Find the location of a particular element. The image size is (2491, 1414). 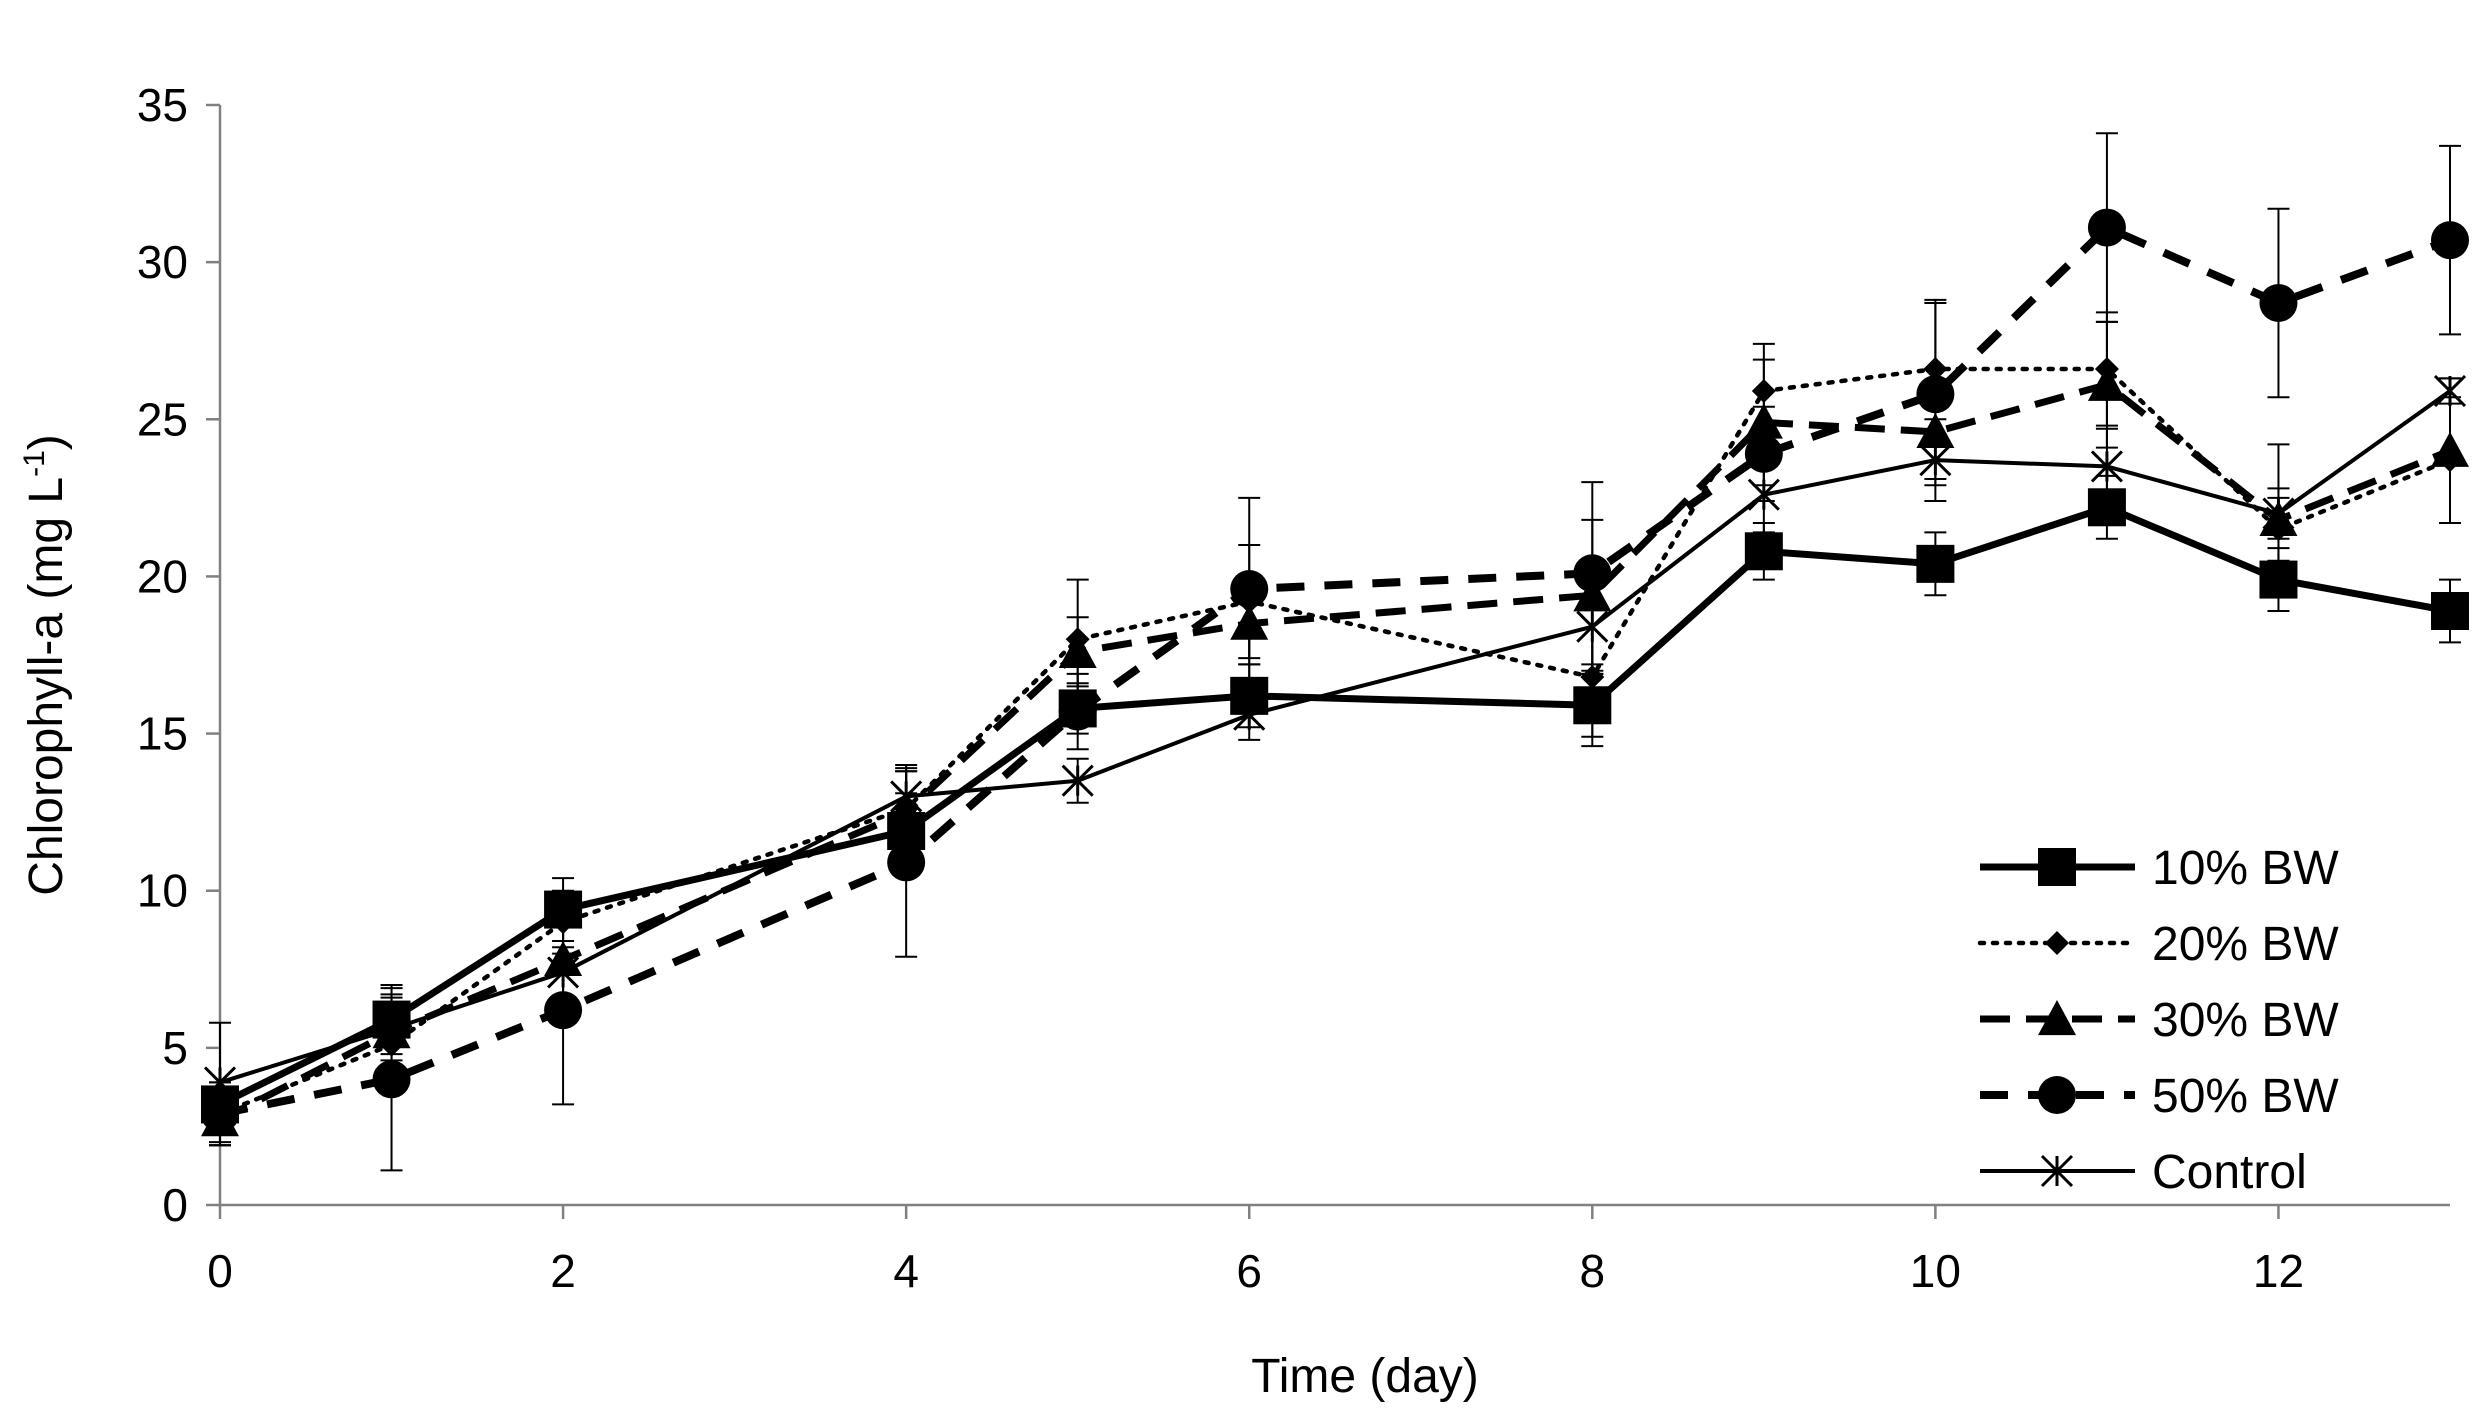

y-tick-label: 5 is located at coordinates (175, 1048).